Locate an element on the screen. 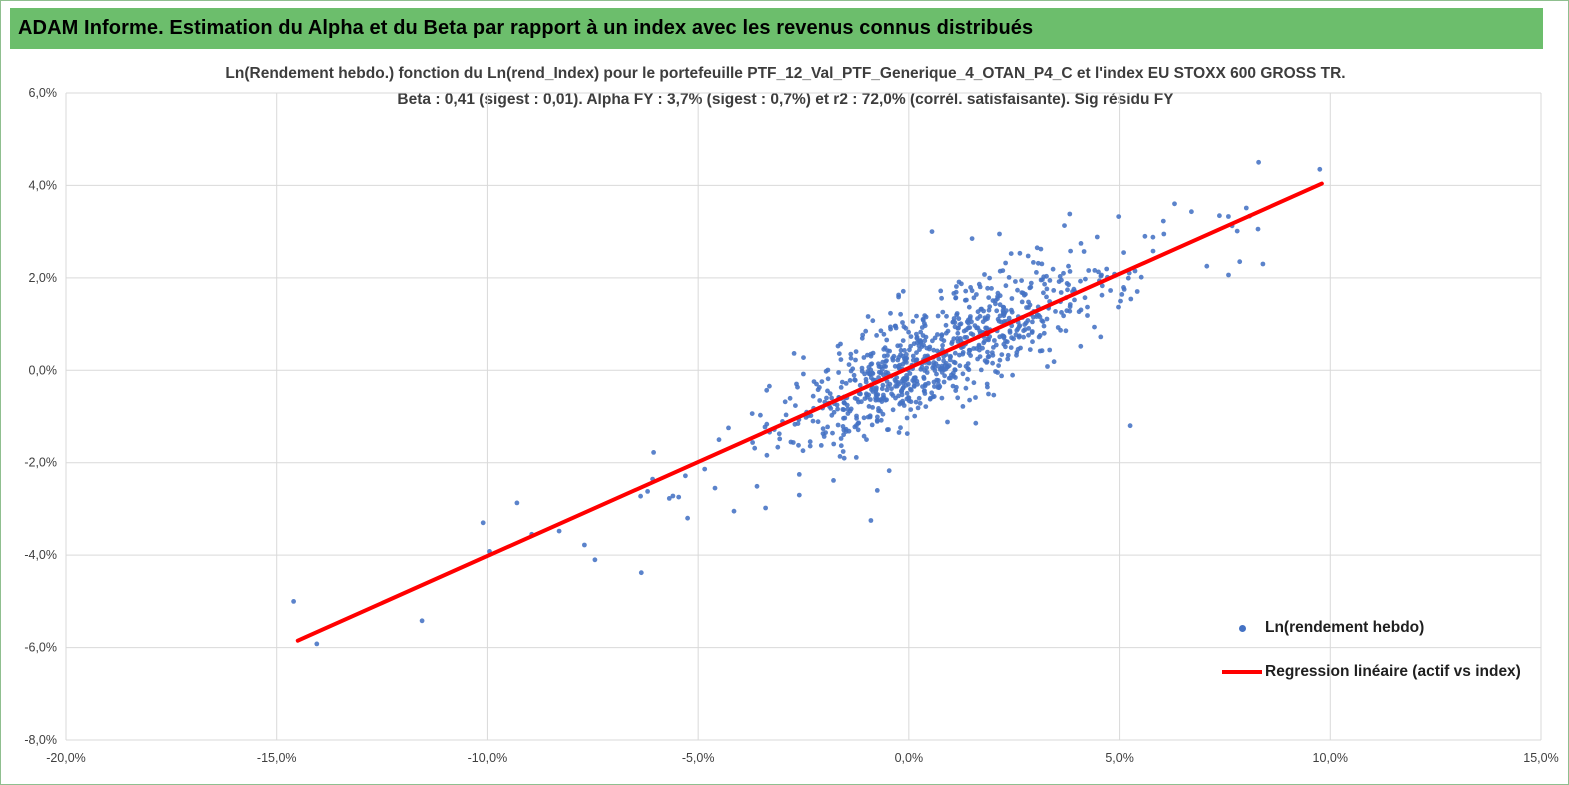 The image size is (1569, 785). legend-item-regression: Regression linéaire (actif vs index) is located at coordinates (1370, 672).